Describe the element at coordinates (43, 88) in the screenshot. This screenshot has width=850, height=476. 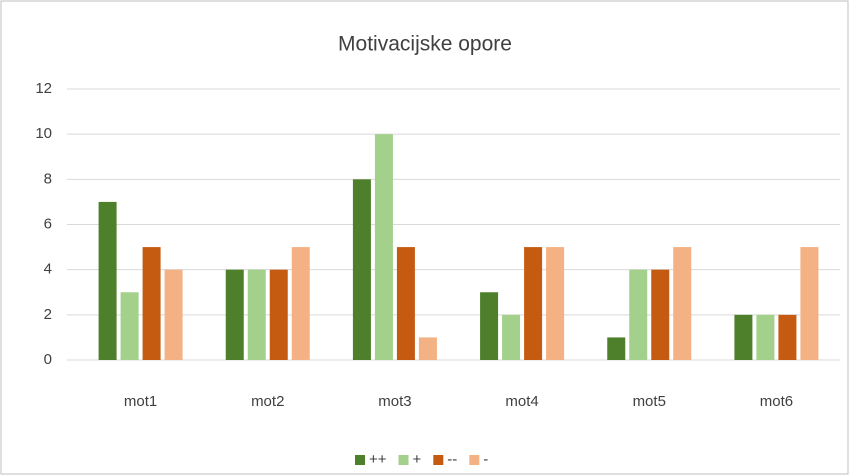
I see `y-tick-label: 12` at that location.